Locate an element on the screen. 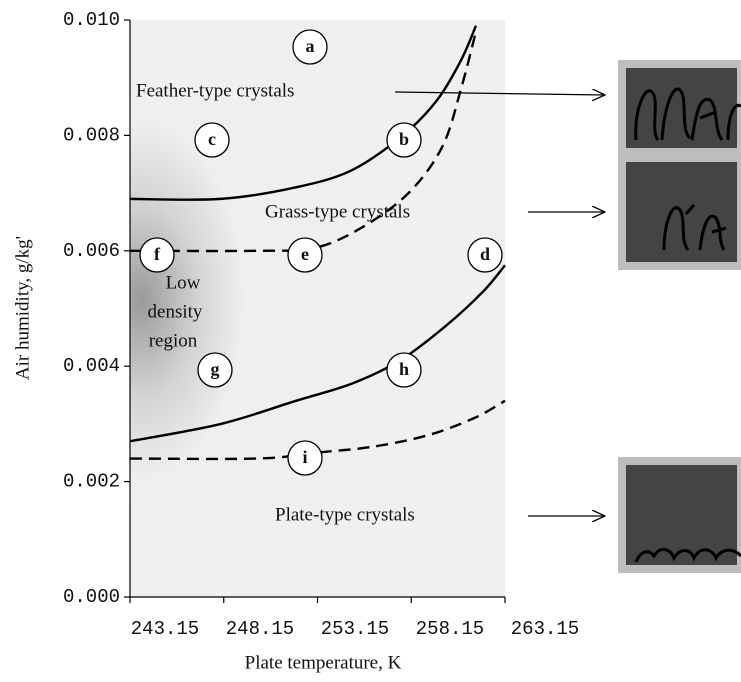 This screenshot has width=741, height=682. annotation: density is located at coordinates (175, 311).